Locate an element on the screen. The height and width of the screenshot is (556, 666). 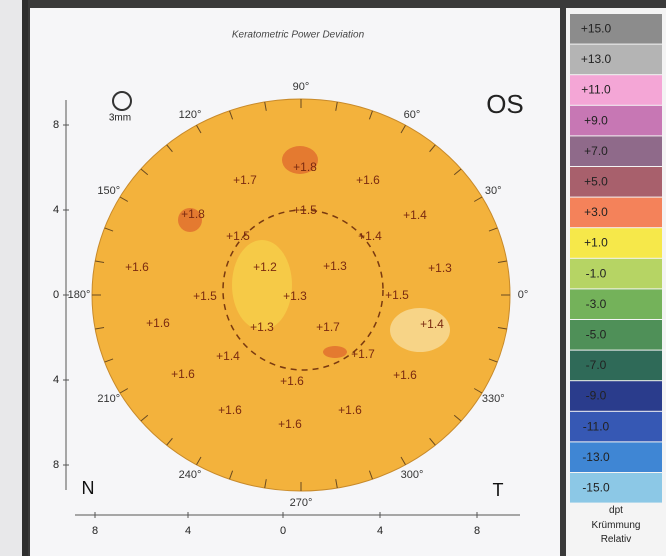
angle-label: 300° is located at coordinates (412, 475).